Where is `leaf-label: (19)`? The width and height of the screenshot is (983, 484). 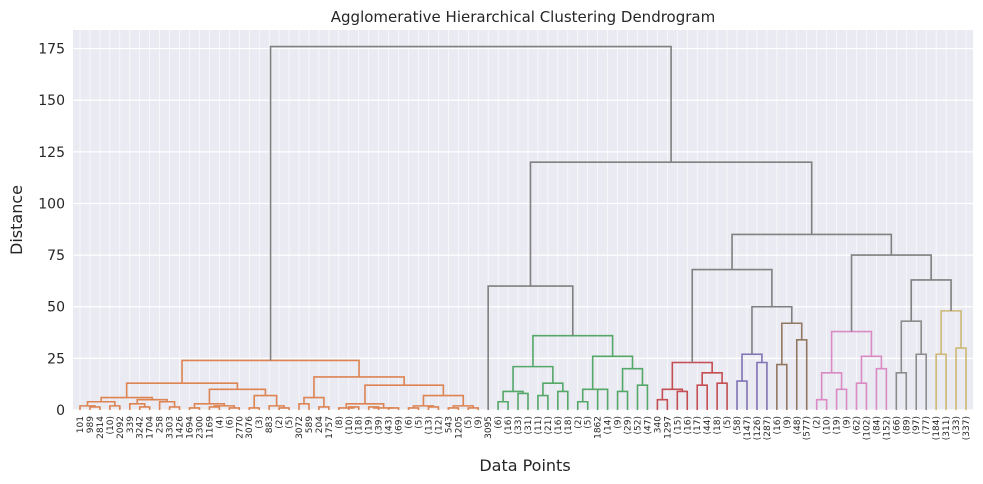 leaf-label: (19) is located at coordinates (838, 425).